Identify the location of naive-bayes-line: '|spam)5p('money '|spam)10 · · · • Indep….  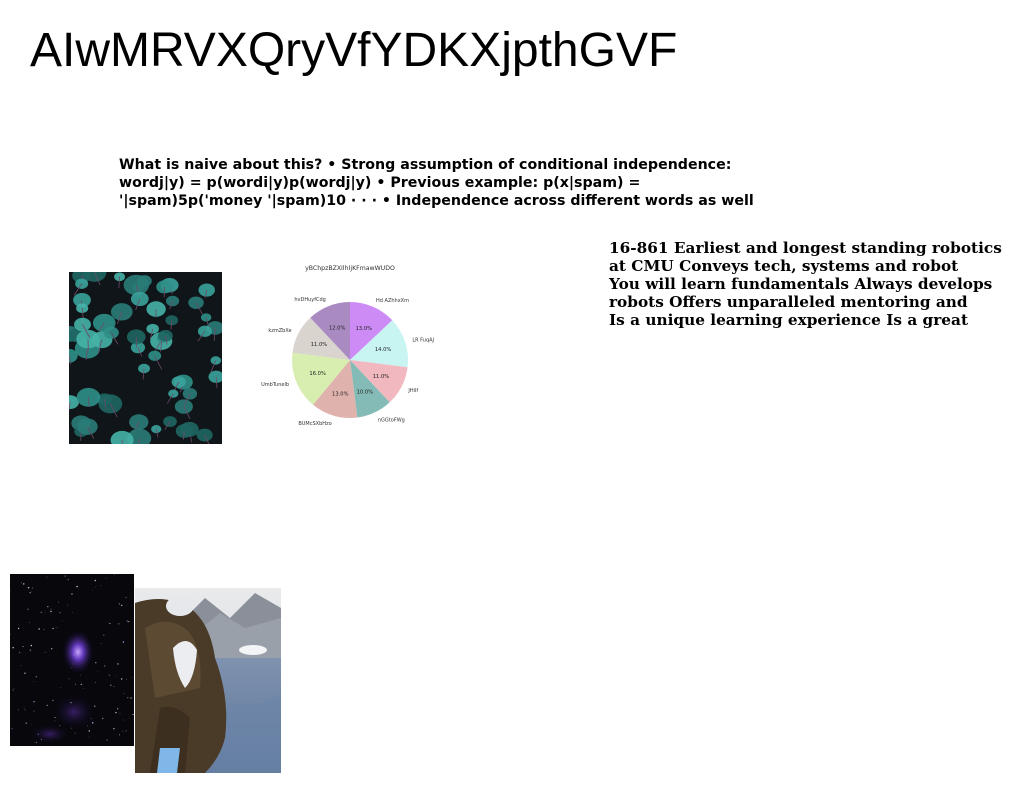
(436, 201).